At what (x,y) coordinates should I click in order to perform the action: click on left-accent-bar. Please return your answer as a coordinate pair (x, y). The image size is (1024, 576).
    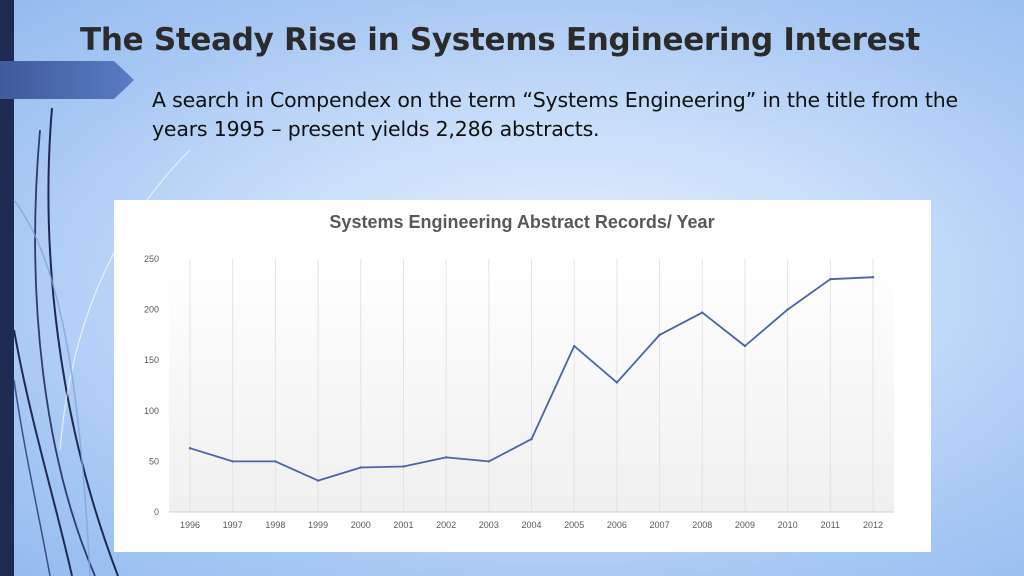
    Looking at the image, I should click on (7, 288).